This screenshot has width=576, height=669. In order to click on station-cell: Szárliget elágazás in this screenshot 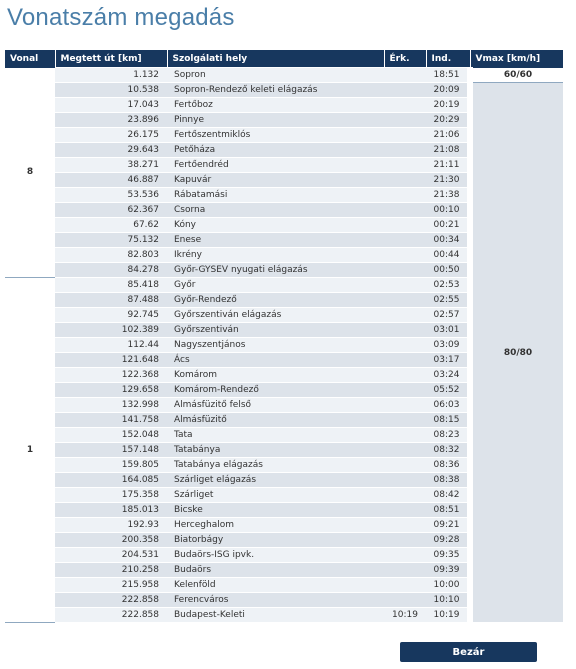, I will do `click(275, 480)`.